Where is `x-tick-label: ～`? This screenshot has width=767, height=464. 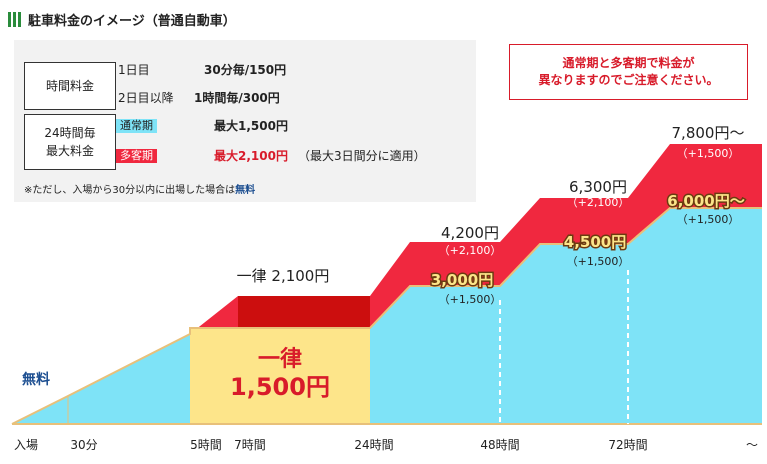
x-tick-label: ～ is located at coordinates (752, 445).